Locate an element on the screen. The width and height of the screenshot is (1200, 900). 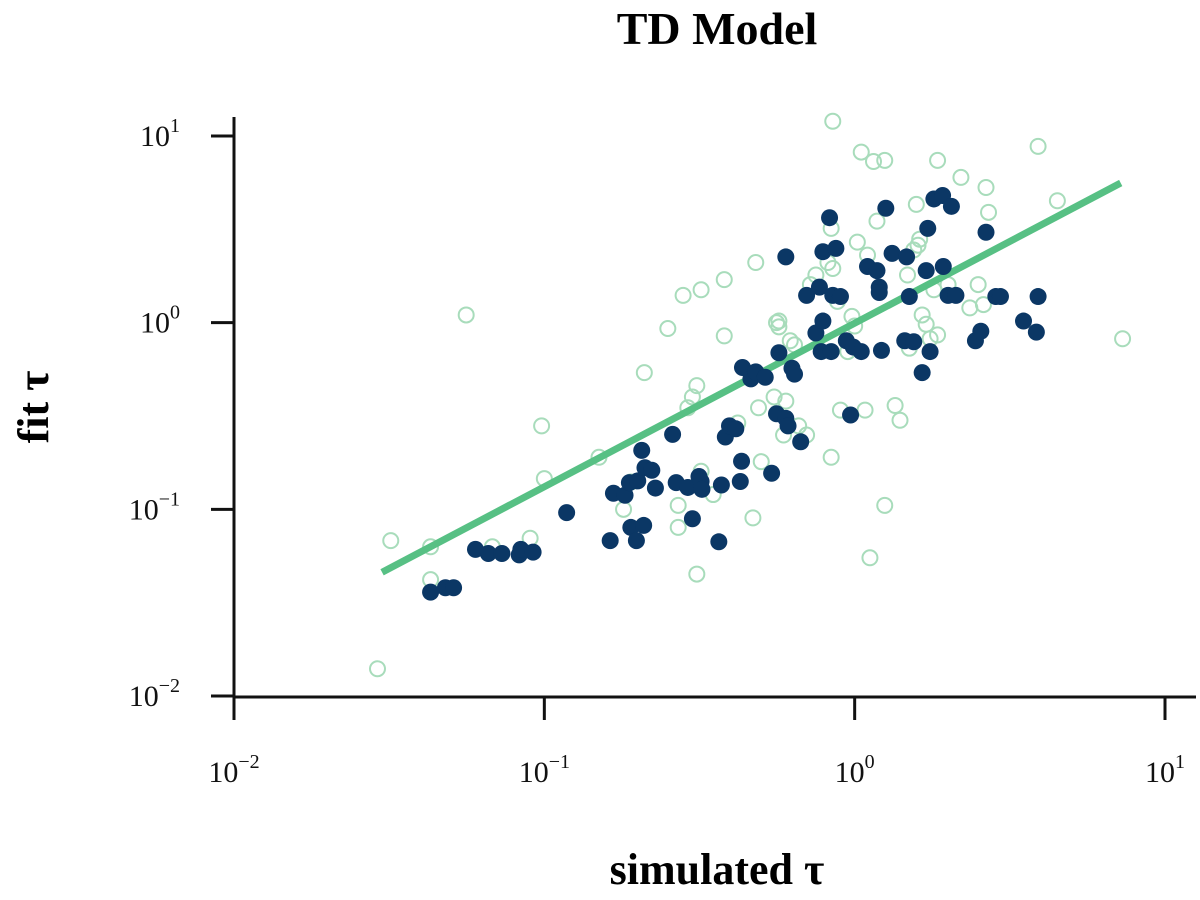
y-tick-label: 10⁻¹ is located at coordinates (154, 507).